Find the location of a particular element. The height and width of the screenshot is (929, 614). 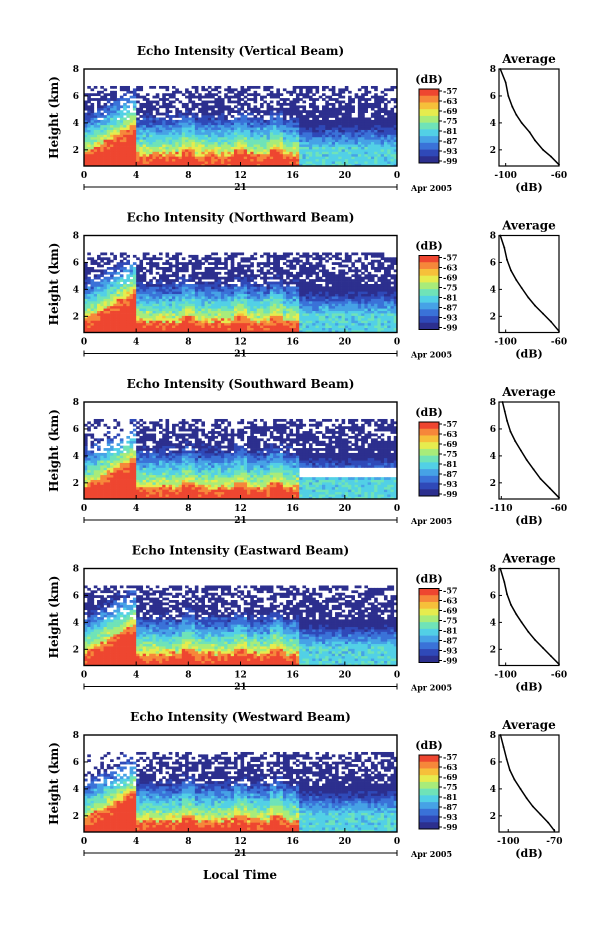

colorbar-swatch is located at coordinates (429, 133).